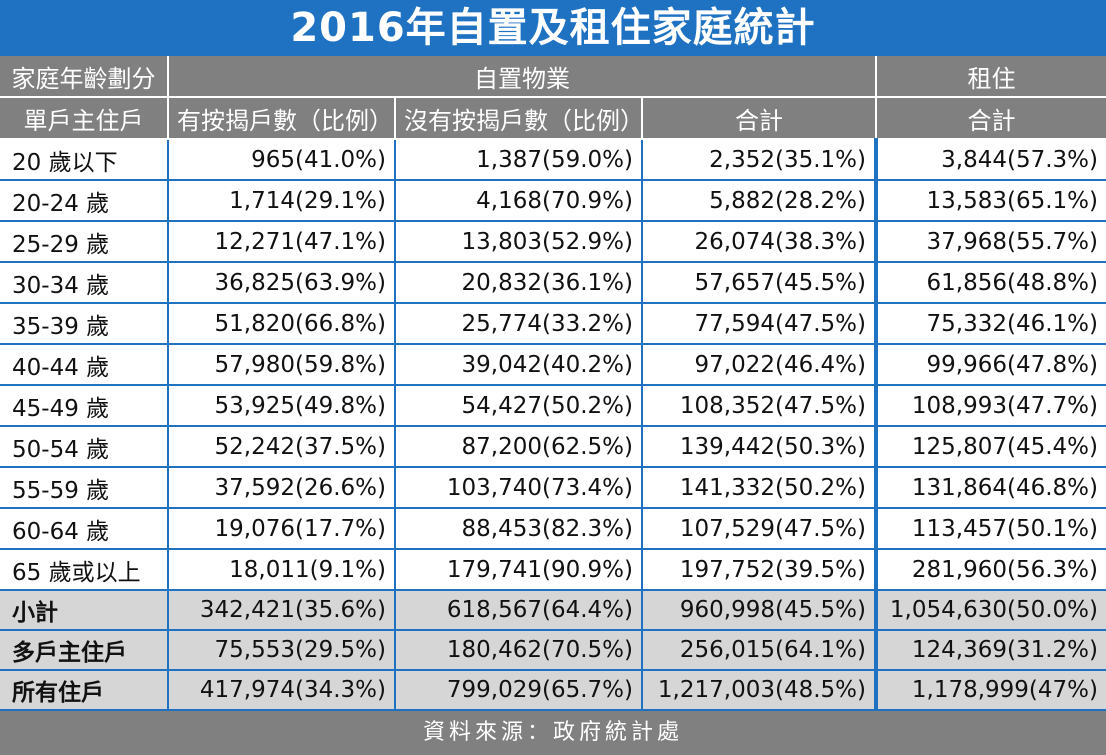 Image resolution: width=1106 pixels, height=755 pixels. Describe the element at coordinates (519, 201) in the screenshot. I see `cell-no-mortgage: 4,168(70.9%)` at that location.